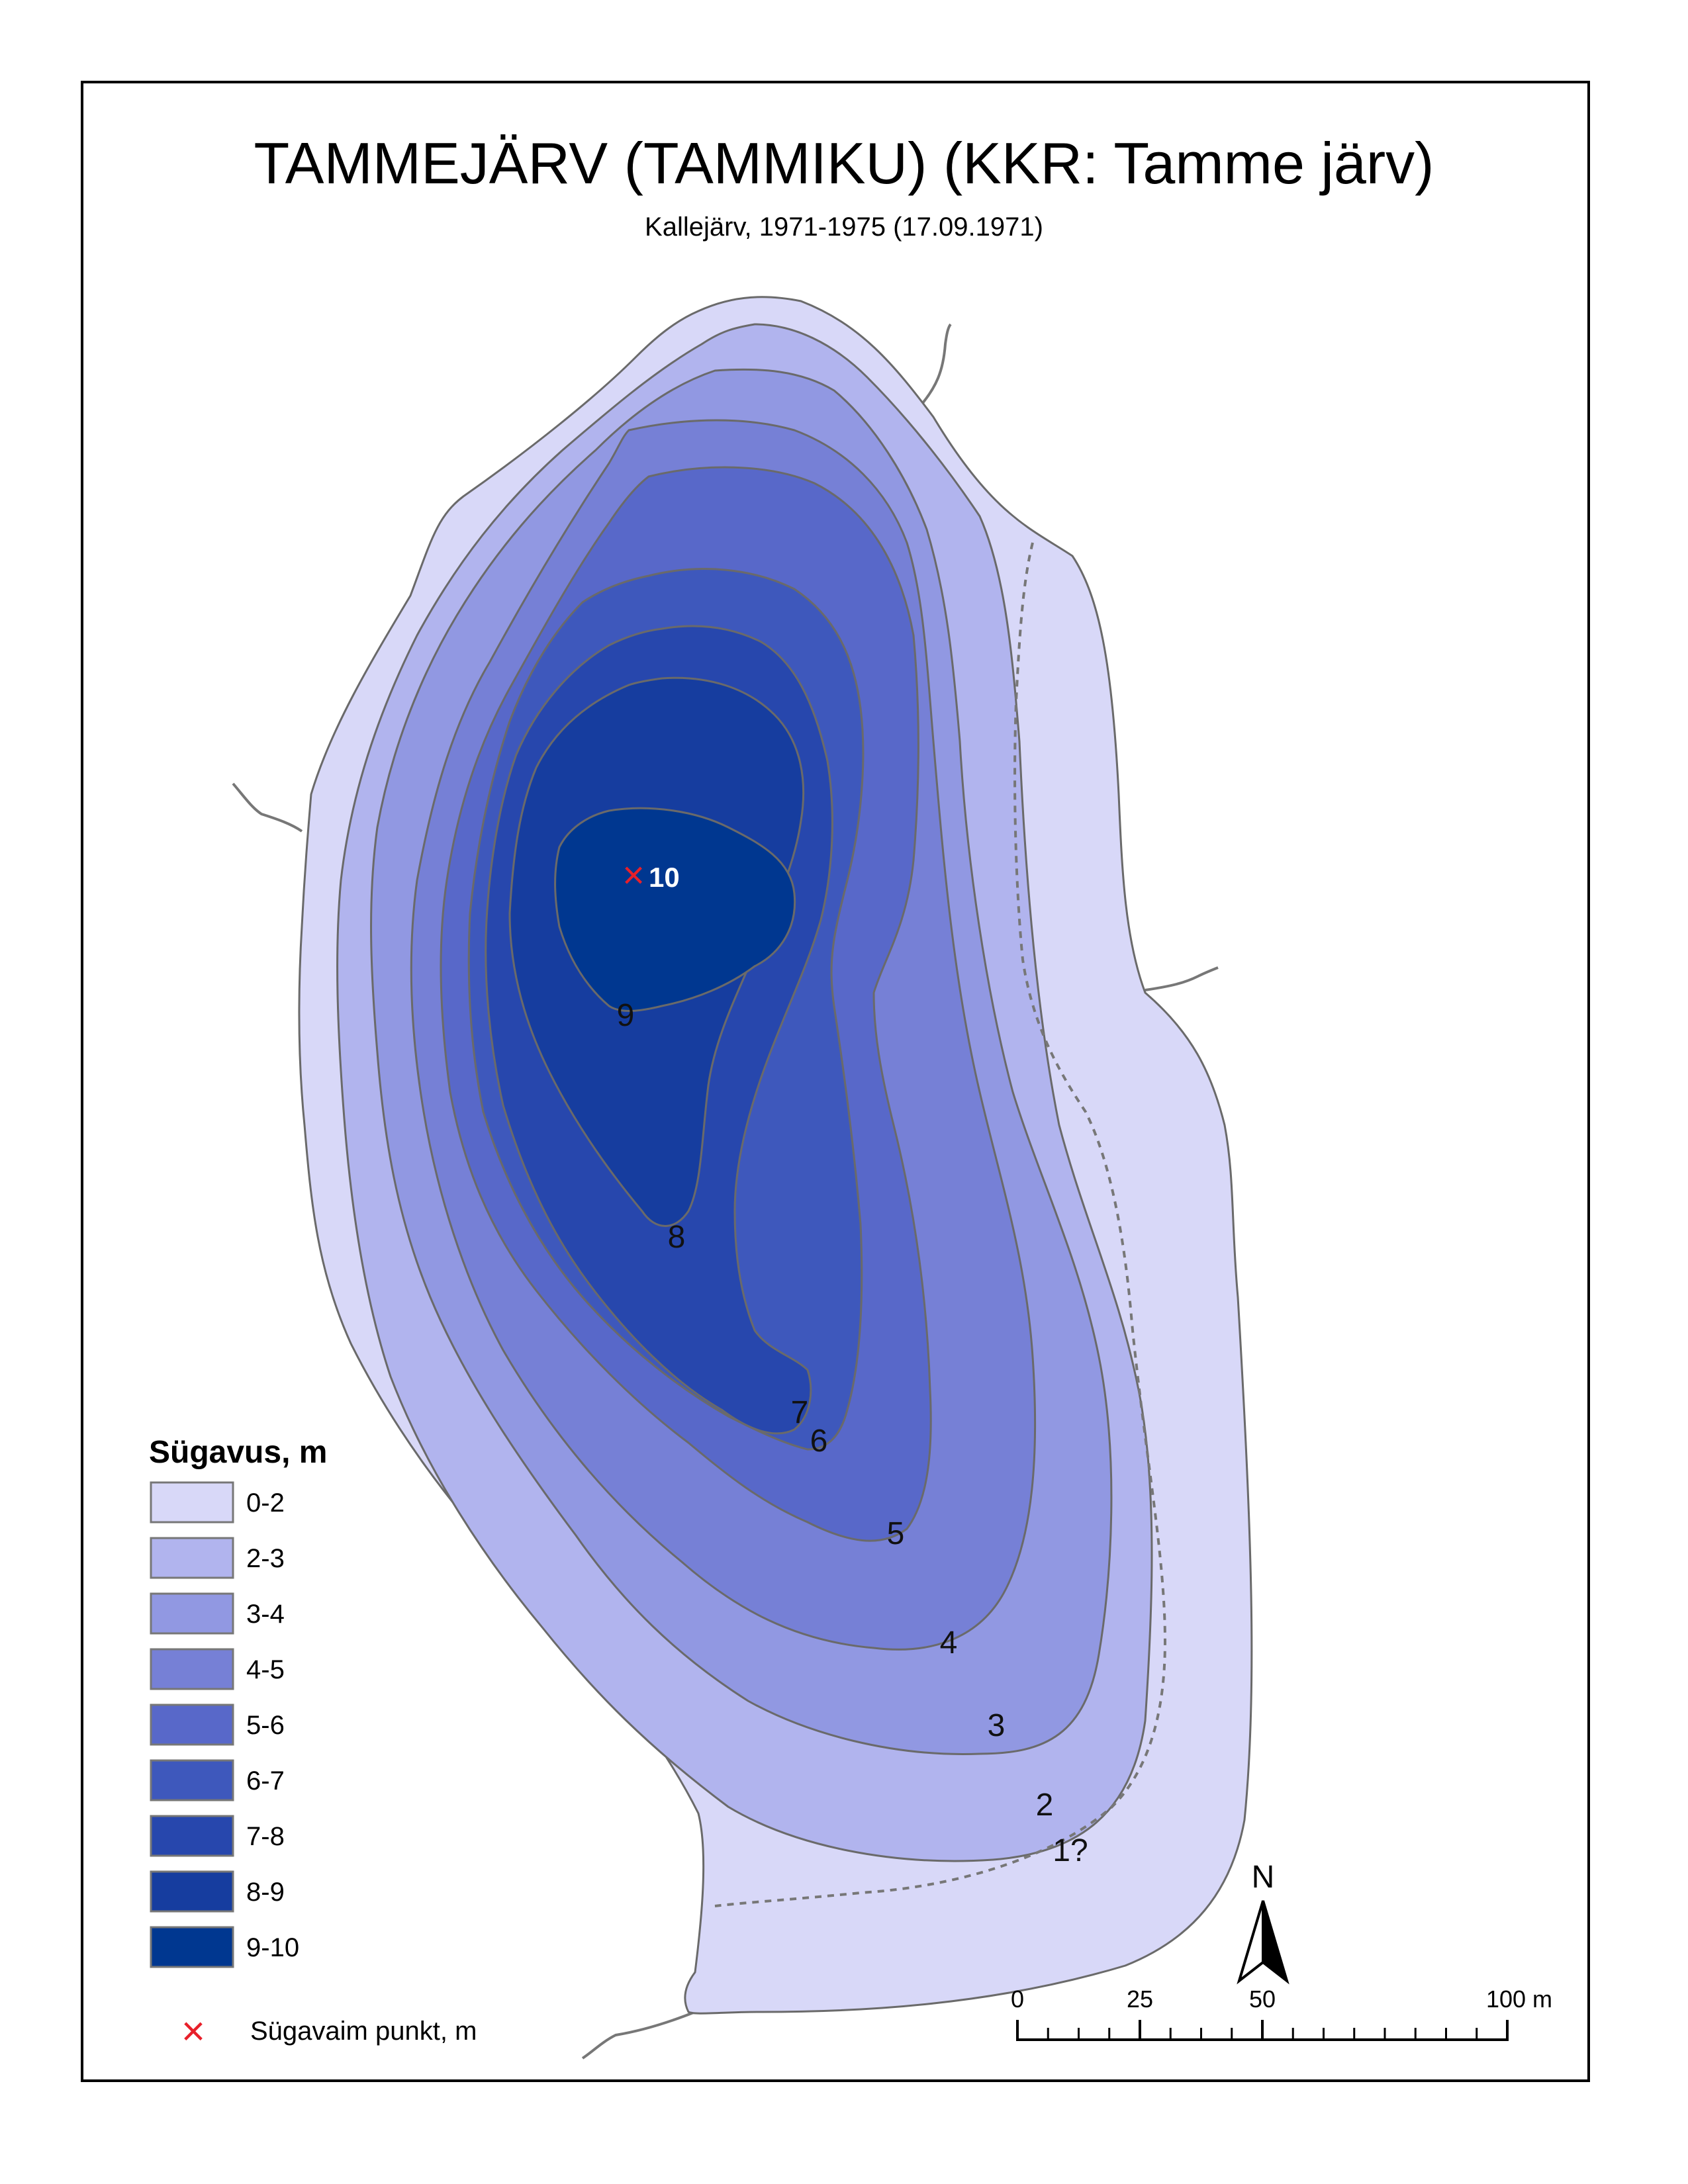 The height and width of the screenshot is (2184, 1688). Describe the element at coordinates (1263, 1877) in the screenshot. I see `north-arrow-letter: N` at that location.